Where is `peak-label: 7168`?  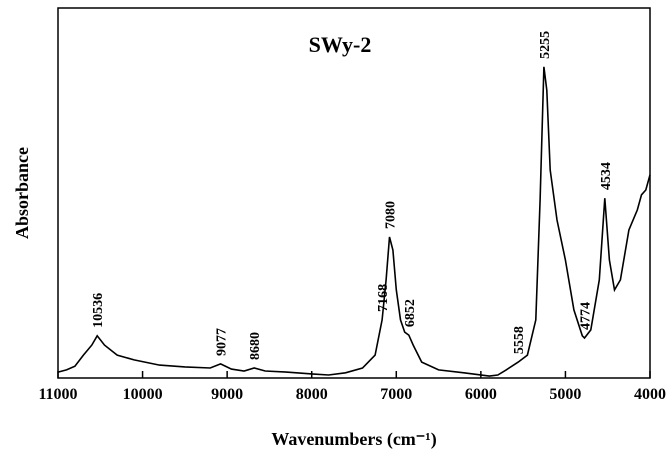 peak-label: 7168 is located at coordinates (383, 298).